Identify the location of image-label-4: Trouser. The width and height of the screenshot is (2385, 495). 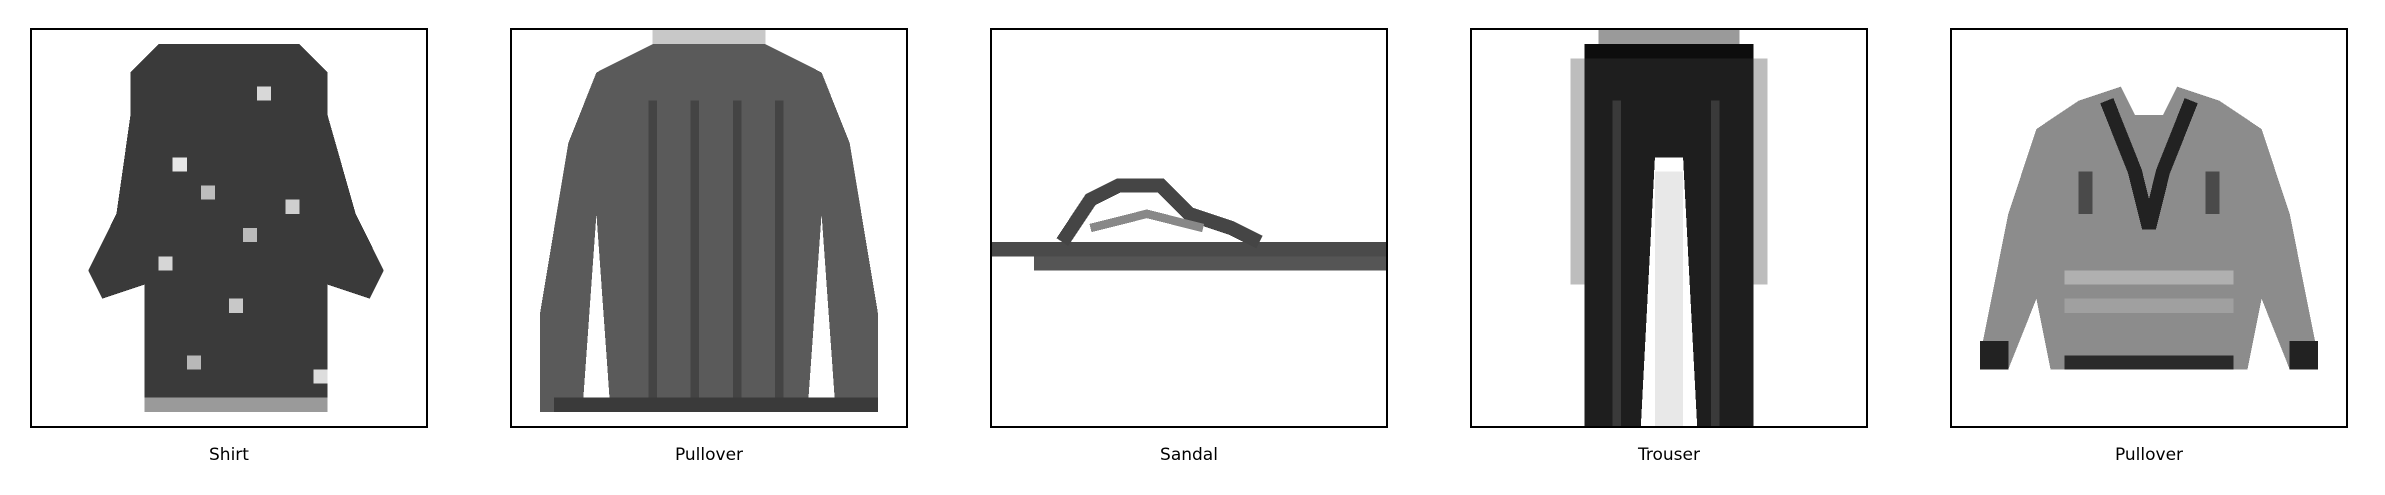
(1669, 455).